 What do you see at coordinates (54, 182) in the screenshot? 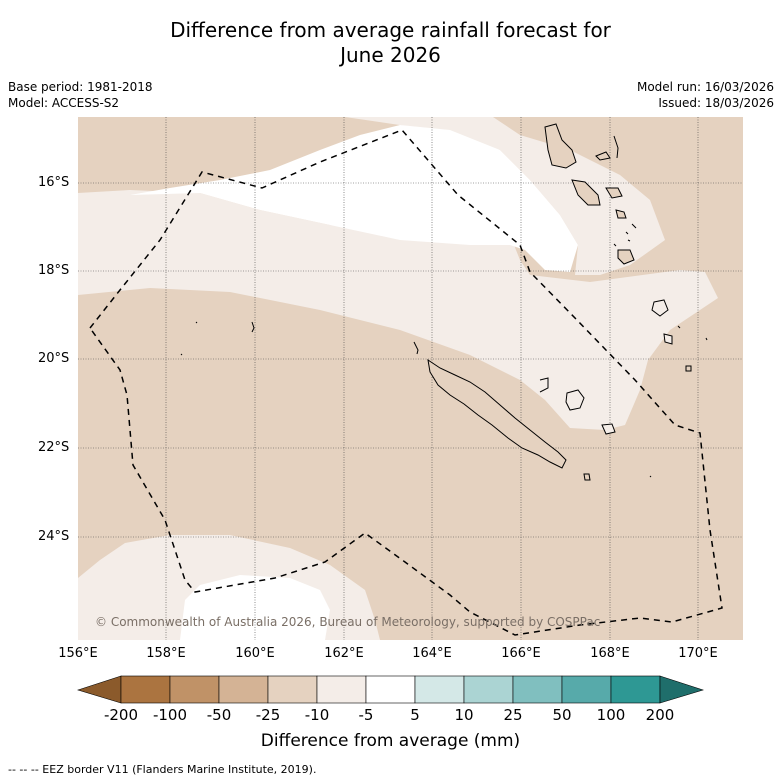
I see `lat-label-16s: 16°S` at bounding box center [54, 182].